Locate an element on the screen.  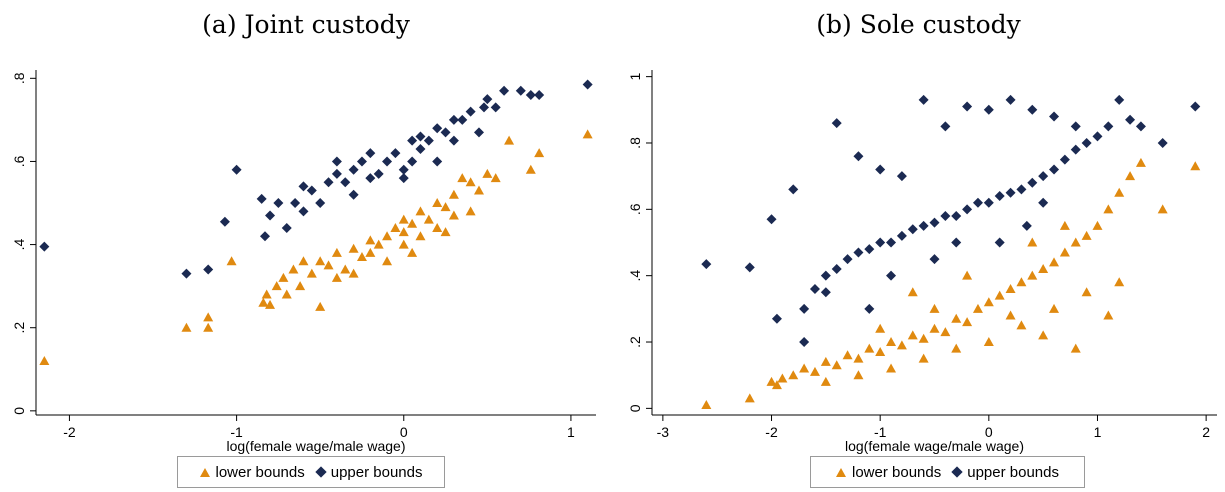
y-tick-label: .6 is located at coordinates (19, 161).